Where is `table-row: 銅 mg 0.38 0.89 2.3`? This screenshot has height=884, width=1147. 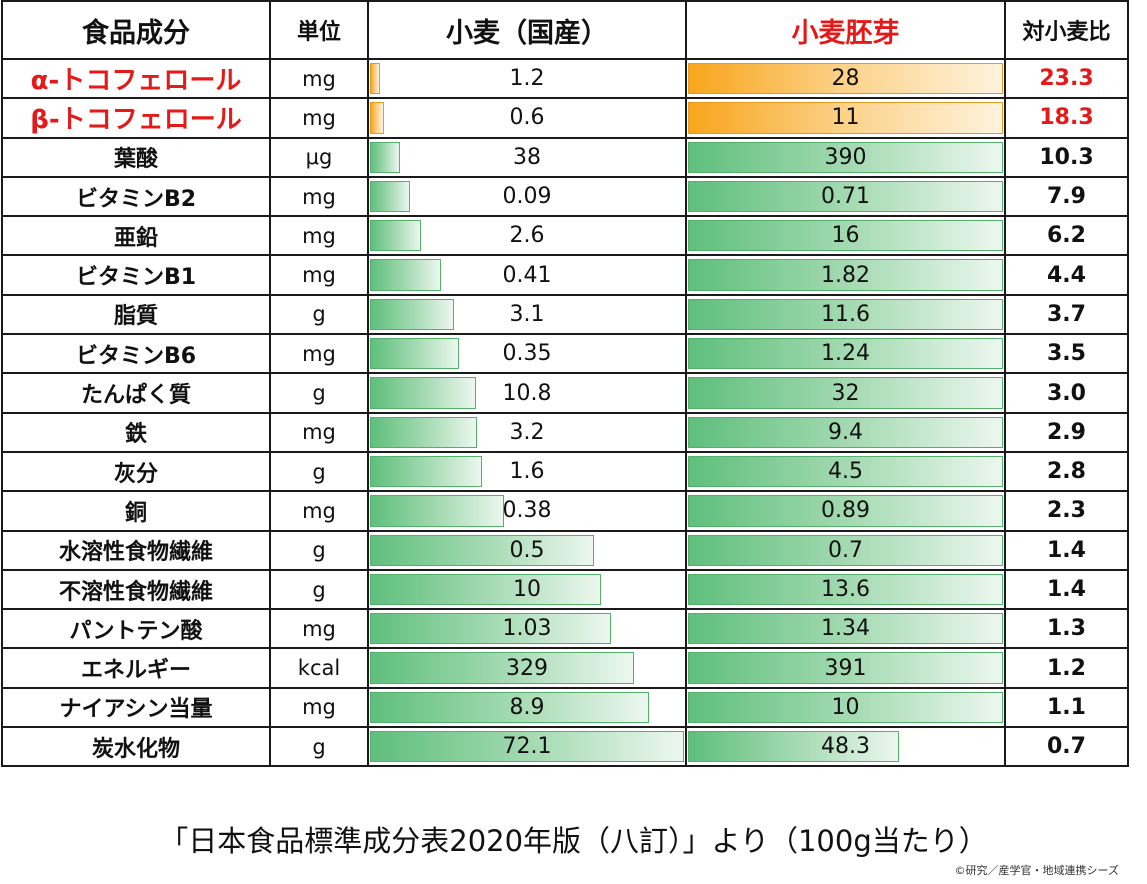 table-row: 銅 mg 0.38 0.89 2.3 is located at coordinates (565, 511).